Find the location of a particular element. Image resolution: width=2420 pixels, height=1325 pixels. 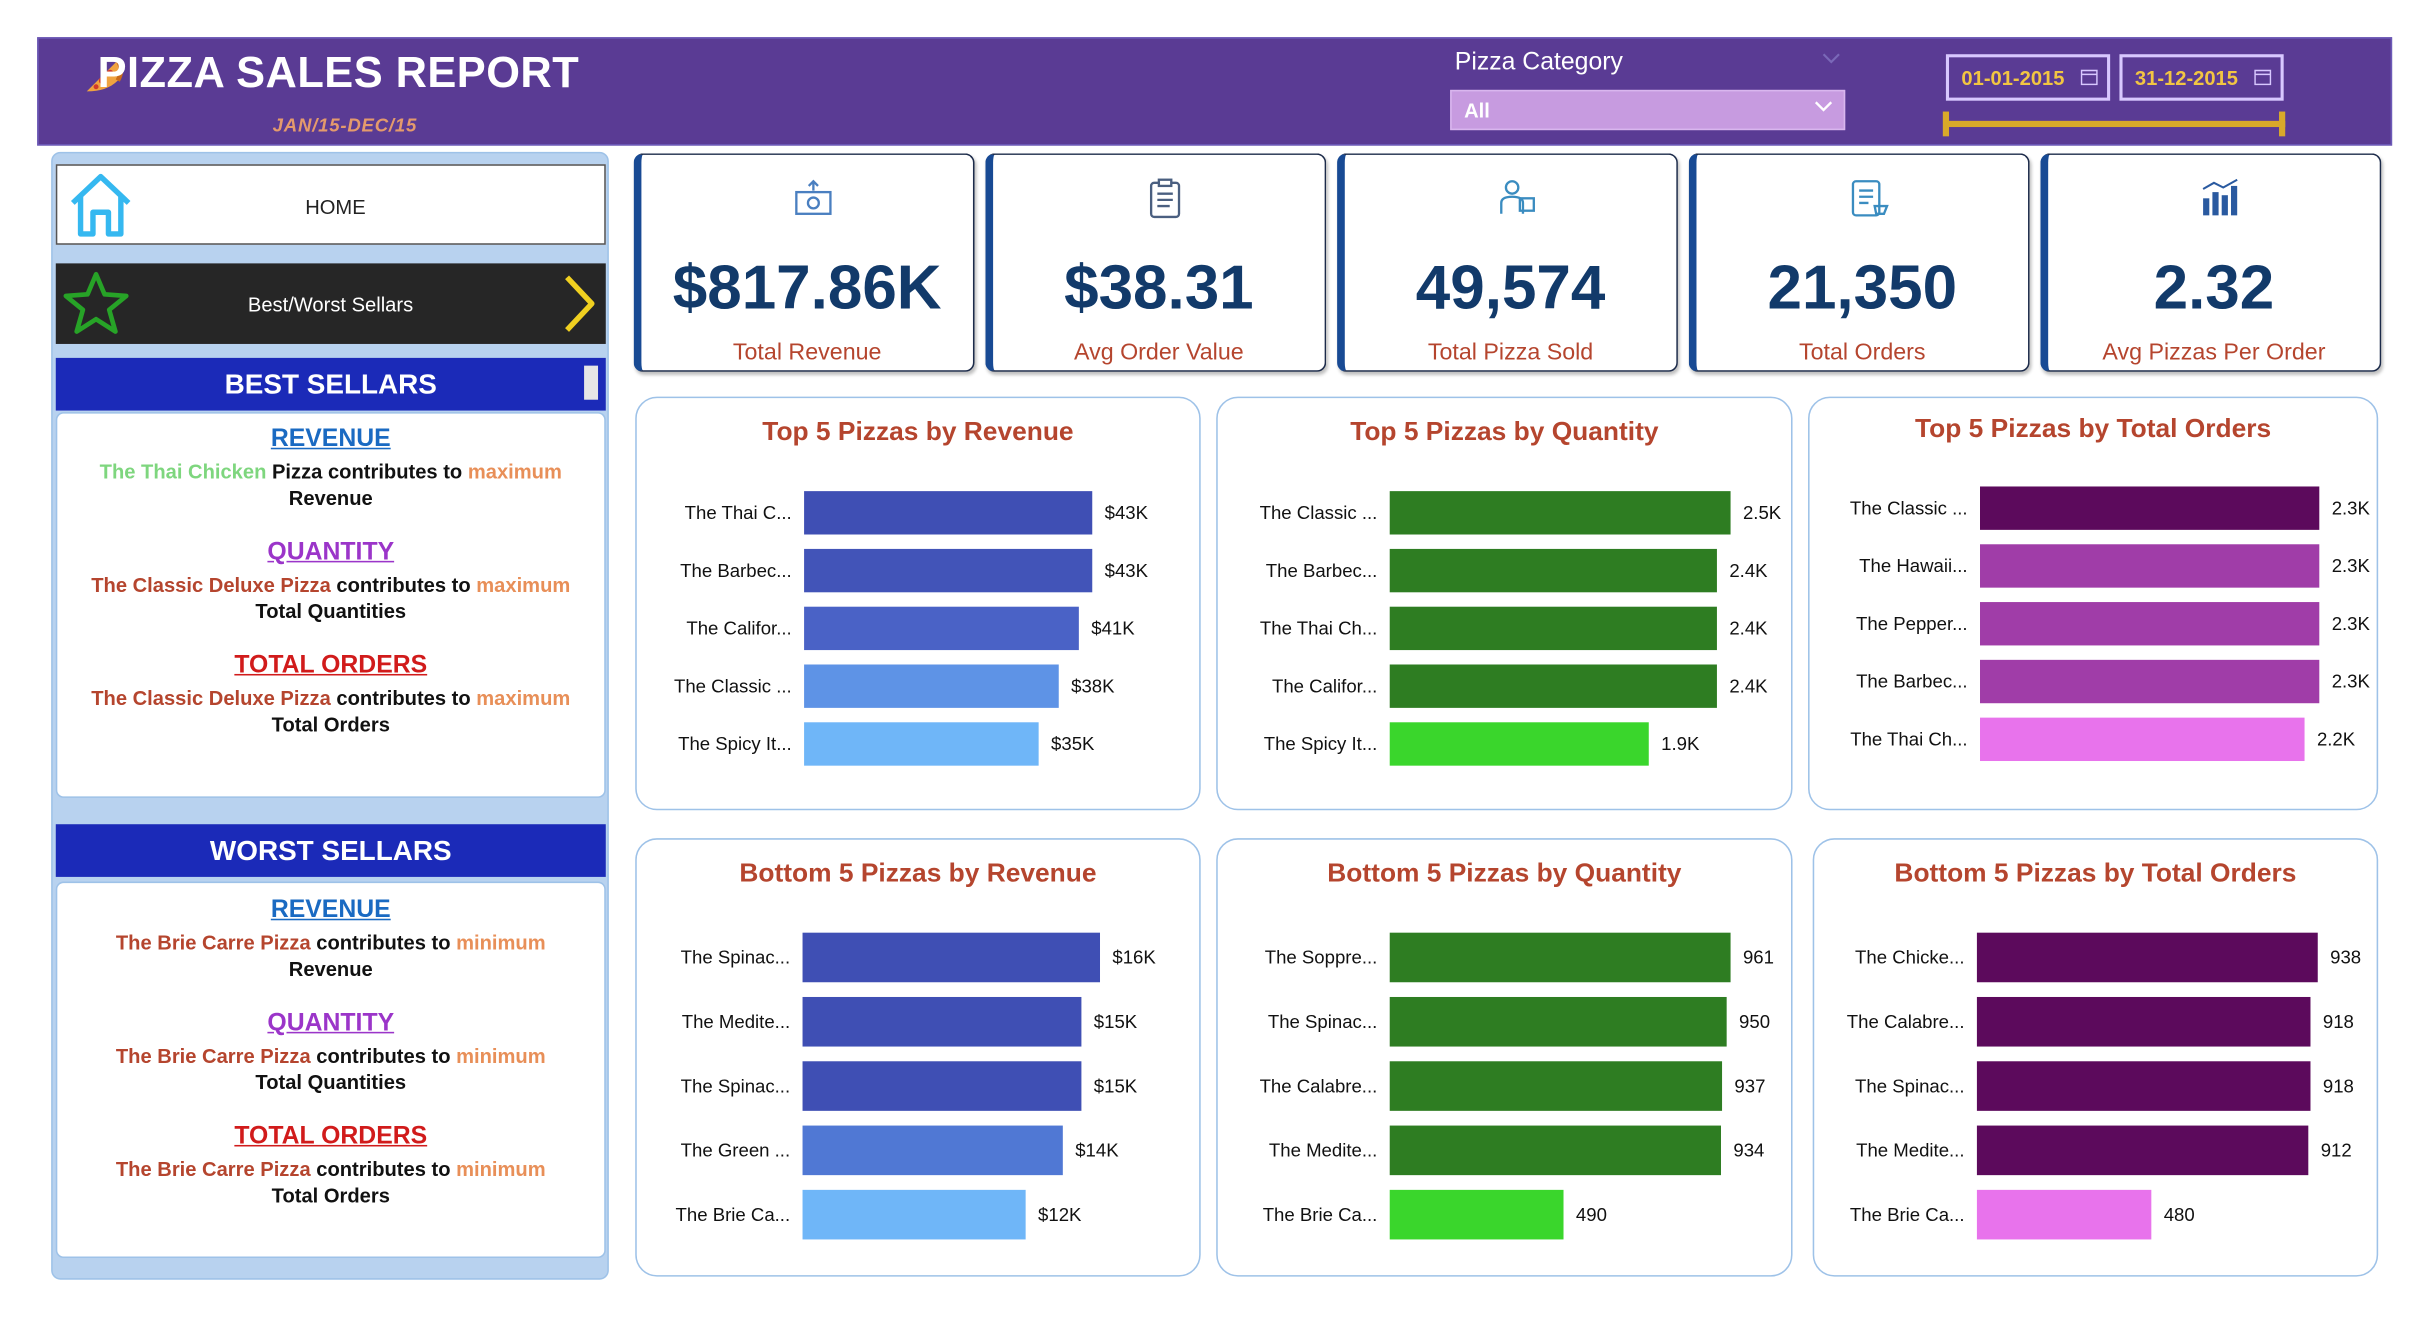

worst-sellers-heading: WORST SELLARS is located at coordinates (330, 850).